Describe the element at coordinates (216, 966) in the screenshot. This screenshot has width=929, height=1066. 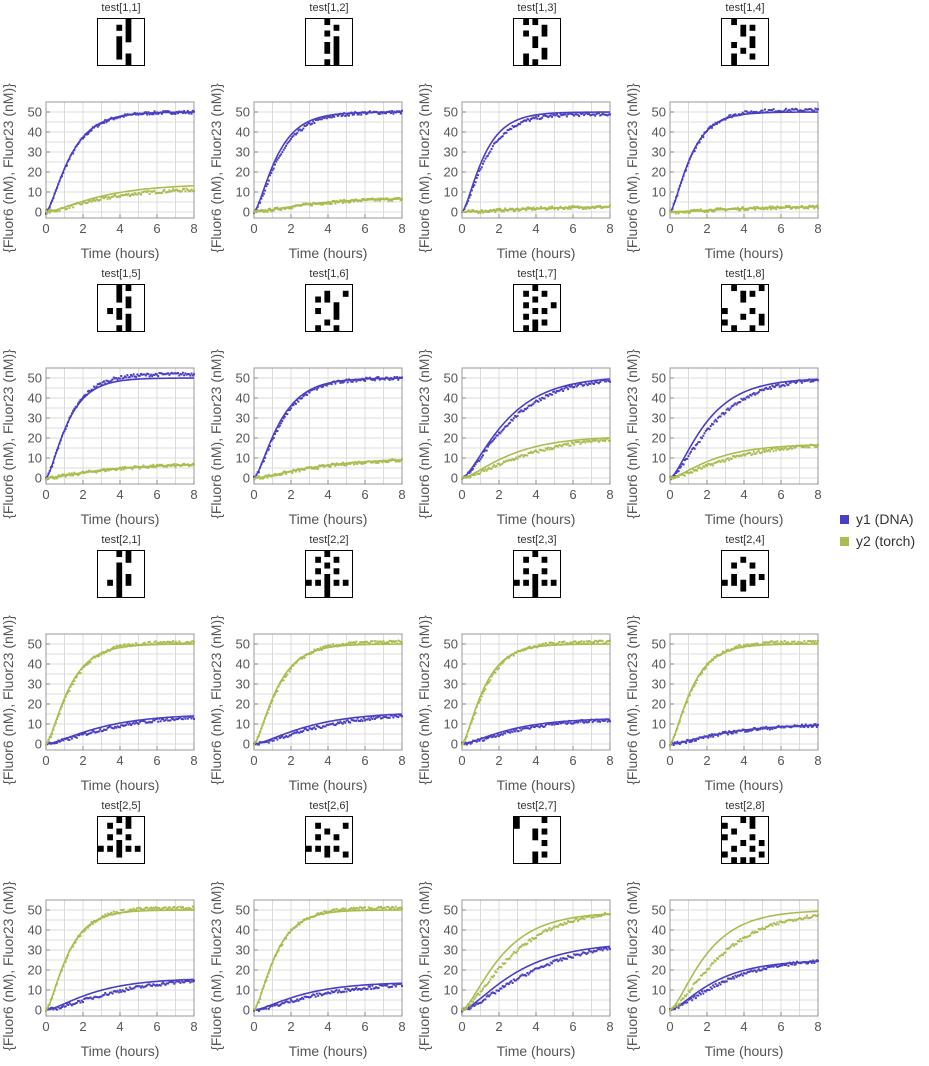
I see `y-axis-label: {Fluor6 (nM), Fluor23 (nM)}` at that location.